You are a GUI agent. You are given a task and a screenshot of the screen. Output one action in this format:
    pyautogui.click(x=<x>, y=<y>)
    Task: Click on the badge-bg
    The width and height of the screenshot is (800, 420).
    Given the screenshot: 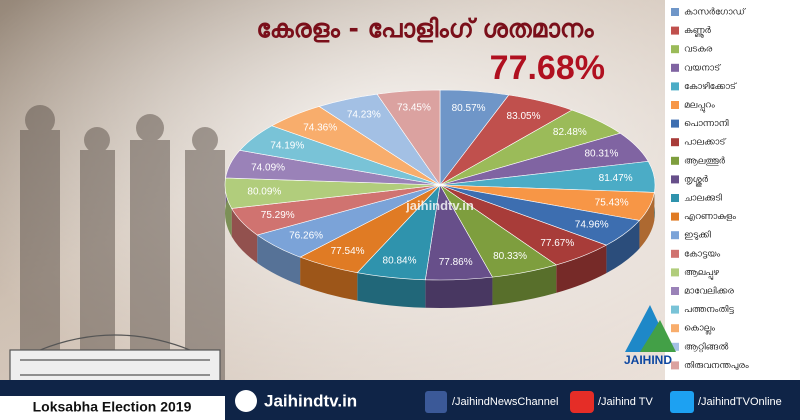 What is the action you would take?
    pyautogui.click(x=112, y=408)
    